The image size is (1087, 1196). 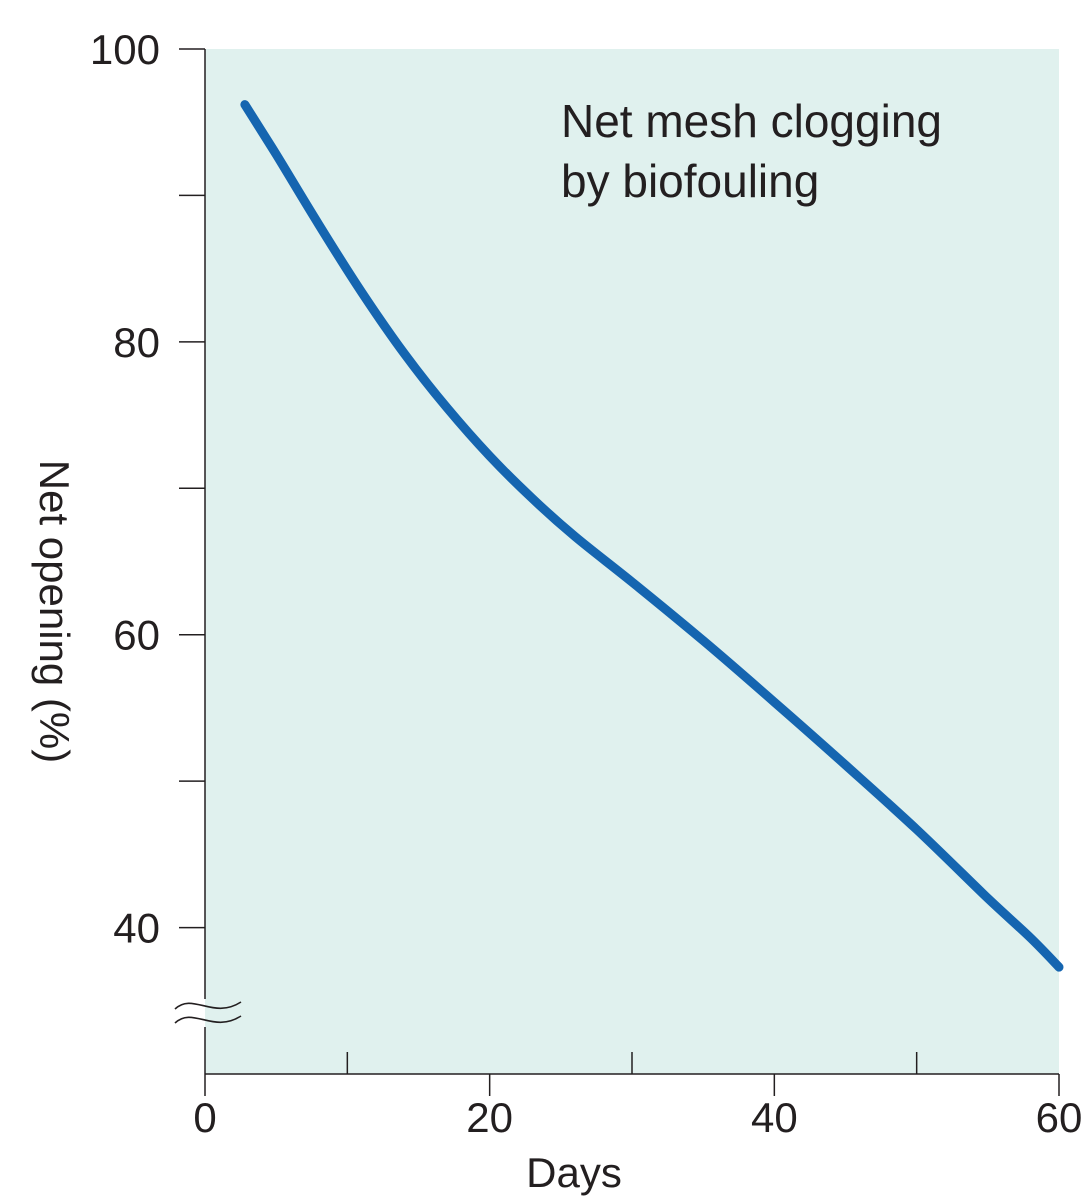 I want to click on y-axis-ticks: 40 60 80 100, so click(x=147, y=489).